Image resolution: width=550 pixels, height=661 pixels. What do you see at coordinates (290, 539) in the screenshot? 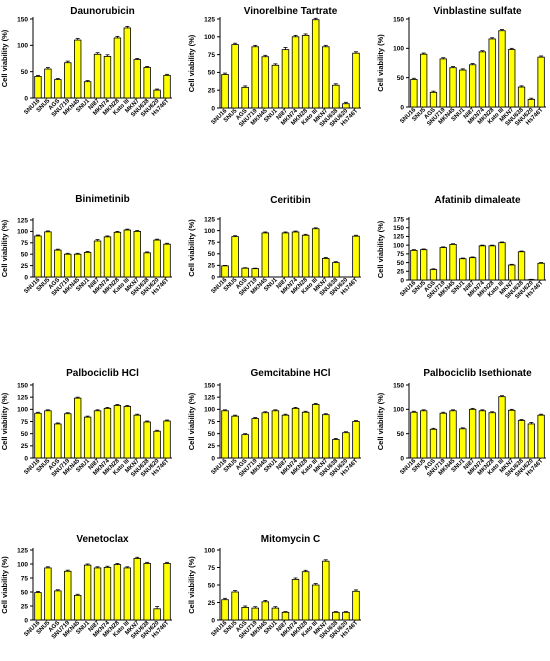
I see `chart-title: Mitomycin C` at bounding box center [290, 539].